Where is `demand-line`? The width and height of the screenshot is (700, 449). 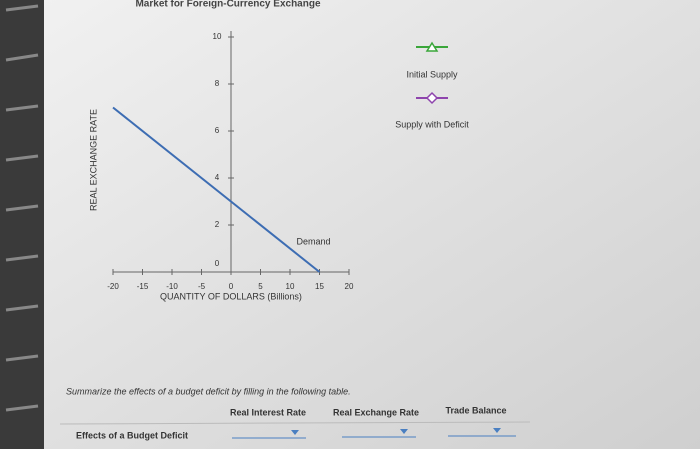 demand-line is located at coordinates (216, 189).